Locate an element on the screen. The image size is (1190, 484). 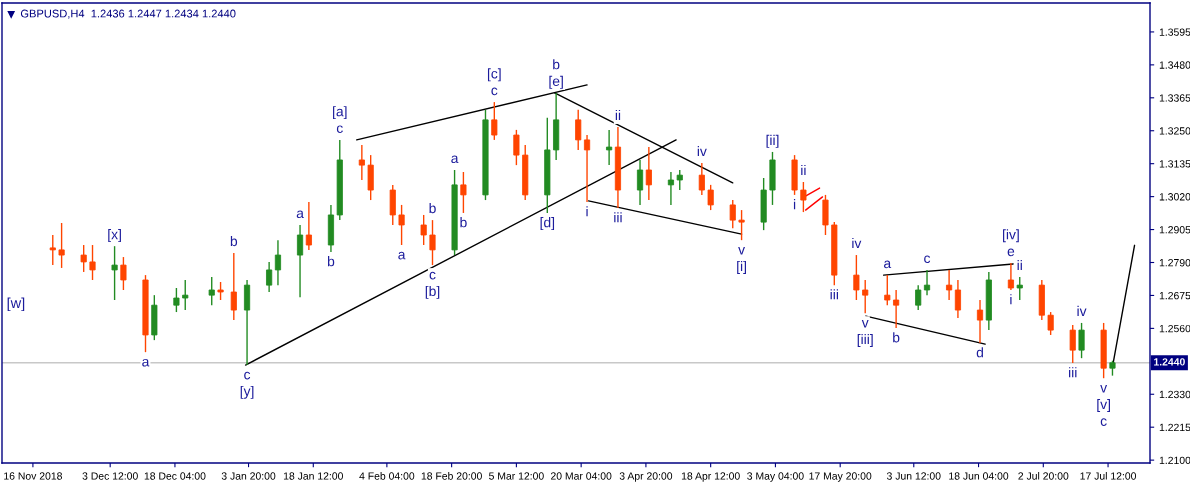
x-tick-label: 18 Apr 12:00 is located at coordinates (710, 477).